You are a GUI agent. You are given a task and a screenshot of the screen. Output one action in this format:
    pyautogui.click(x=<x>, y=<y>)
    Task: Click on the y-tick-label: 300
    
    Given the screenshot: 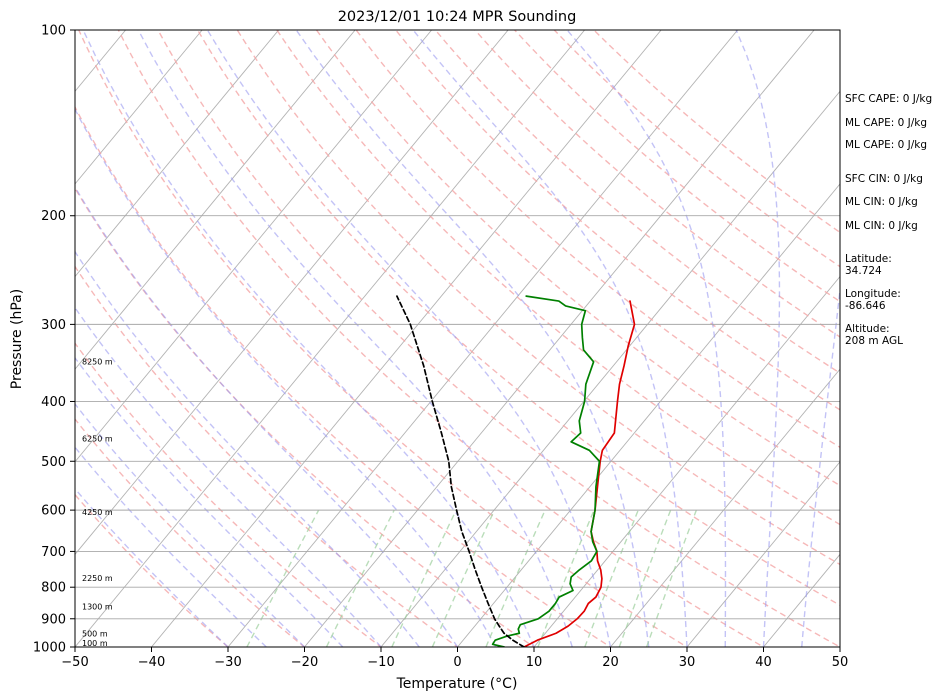 What is the action you would take?
    pyautogui.click(x=53, y=325)
    